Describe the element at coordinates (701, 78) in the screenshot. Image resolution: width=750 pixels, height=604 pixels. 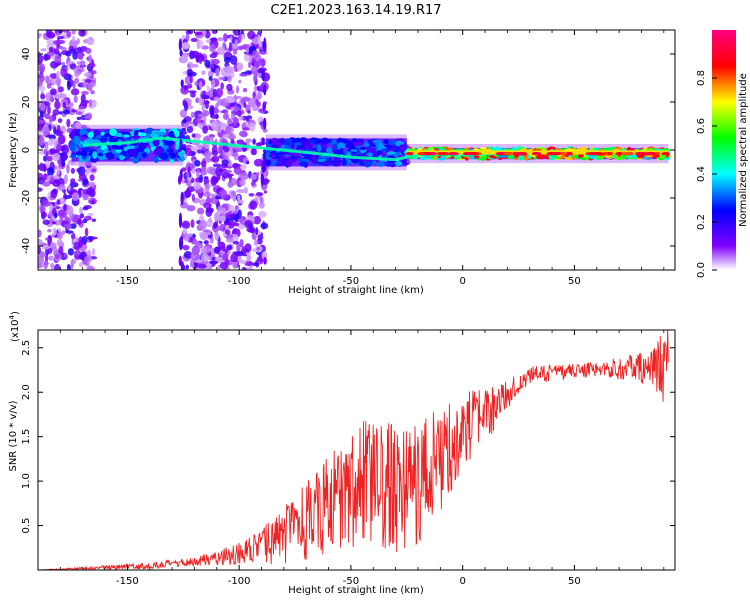
I see `colorbar-tick-label: 0.8` at that location.